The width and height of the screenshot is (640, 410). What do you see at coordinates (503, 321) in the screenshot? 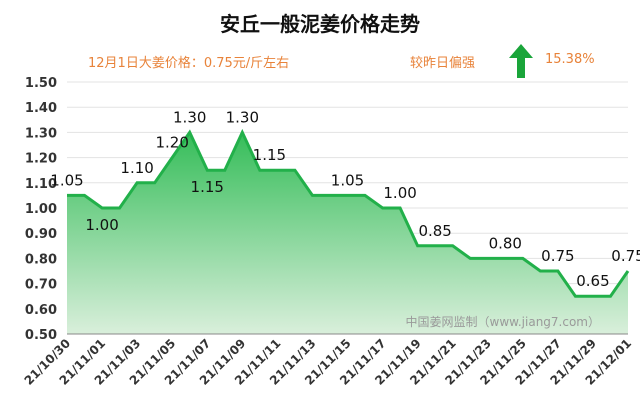
I see `watermark: 中国姜网监制（www.jiang7.com）` at bounding box center [503, 321].